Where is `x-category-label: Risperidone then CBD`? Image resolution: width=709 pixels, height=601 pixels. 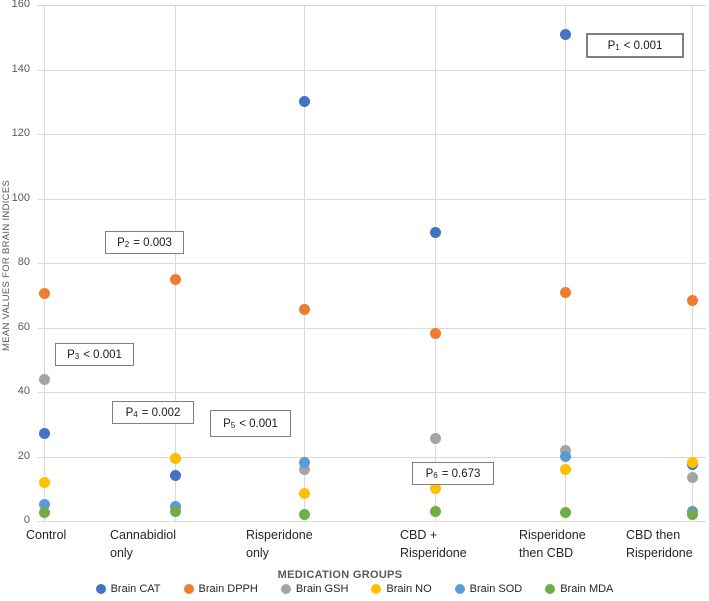
x-category-label: Risperidone then CBD is located at coordinates (552, 544).